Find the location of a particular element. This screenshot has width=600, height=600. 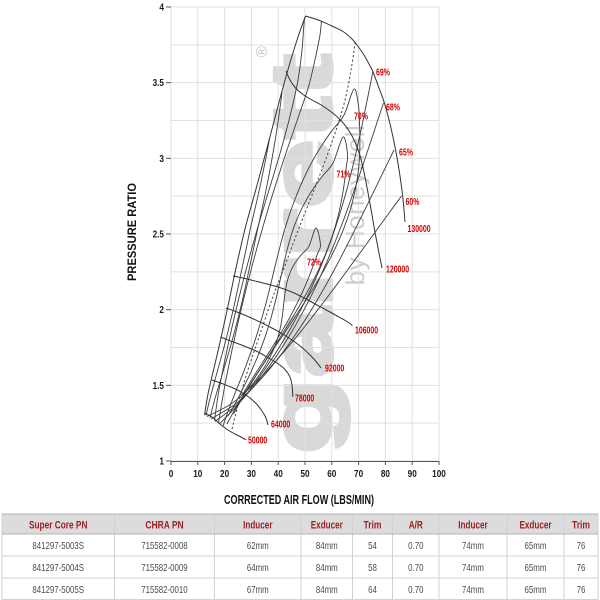

svg-text: 30 is located at coordinates (251, 474).